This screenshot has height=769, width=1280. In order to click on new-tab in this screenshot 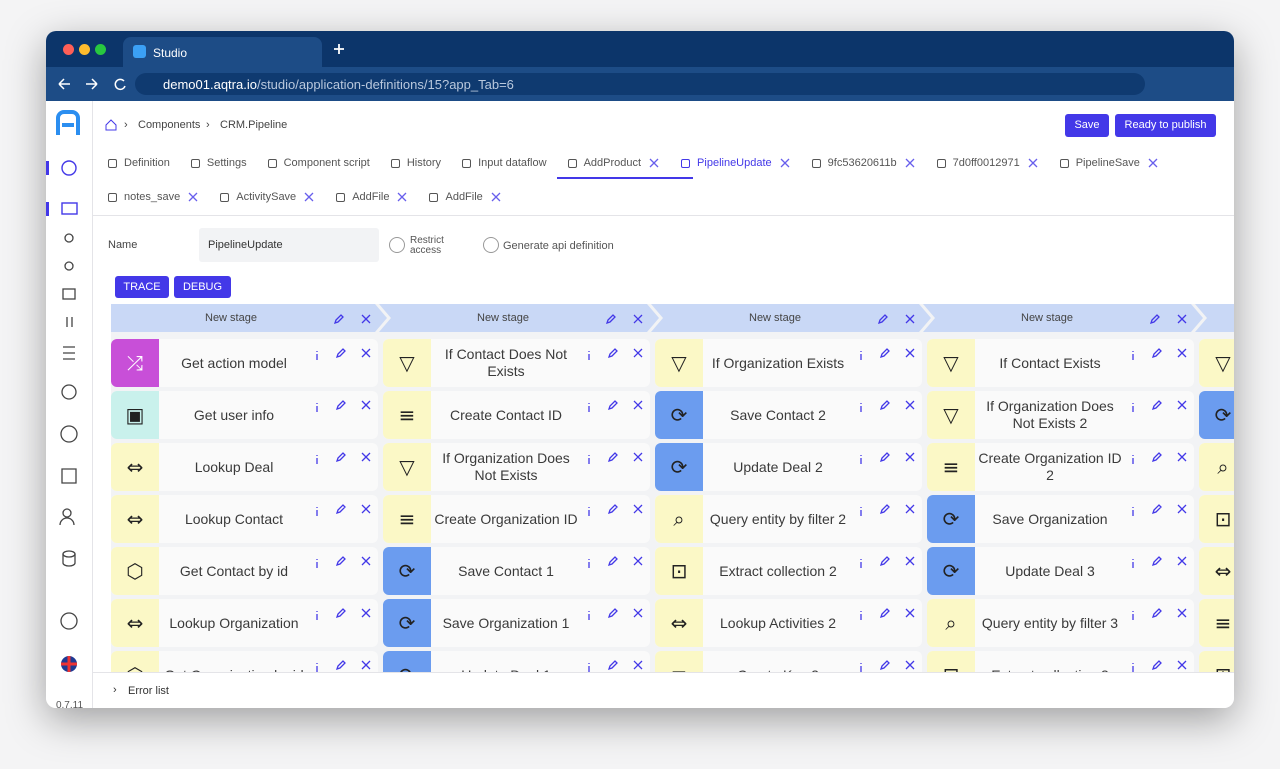, I will do `click(339, 49)`.